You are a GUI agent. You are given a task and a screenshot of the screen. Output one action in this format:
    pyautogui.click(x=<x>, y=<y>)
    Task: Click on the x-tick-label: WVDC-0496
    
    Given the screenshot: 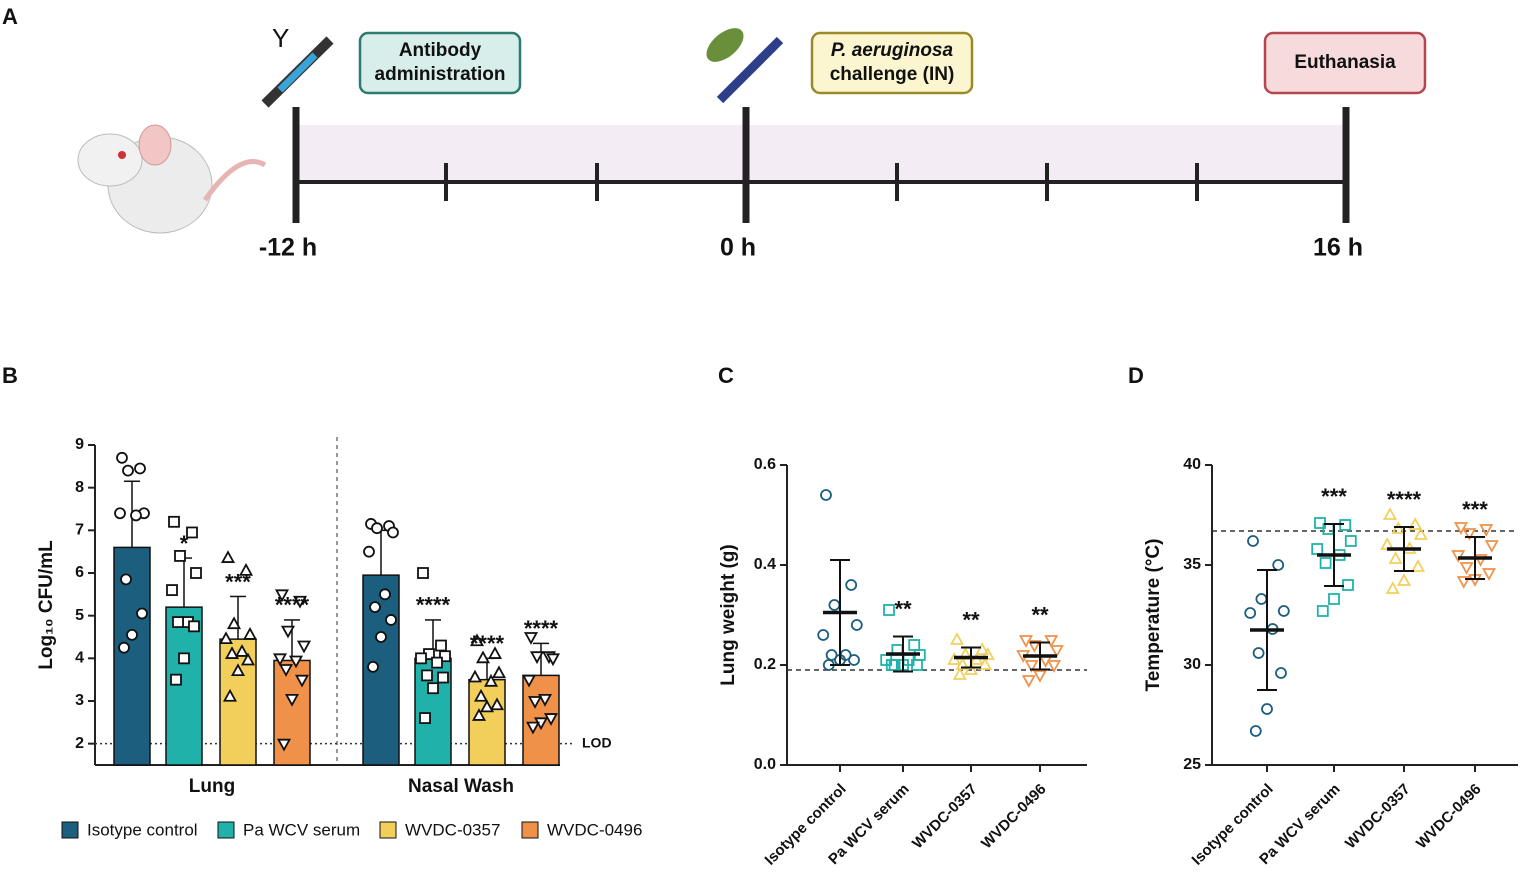 What is the action you would take?
    pyautogui.click(x=1449, y=817)
    